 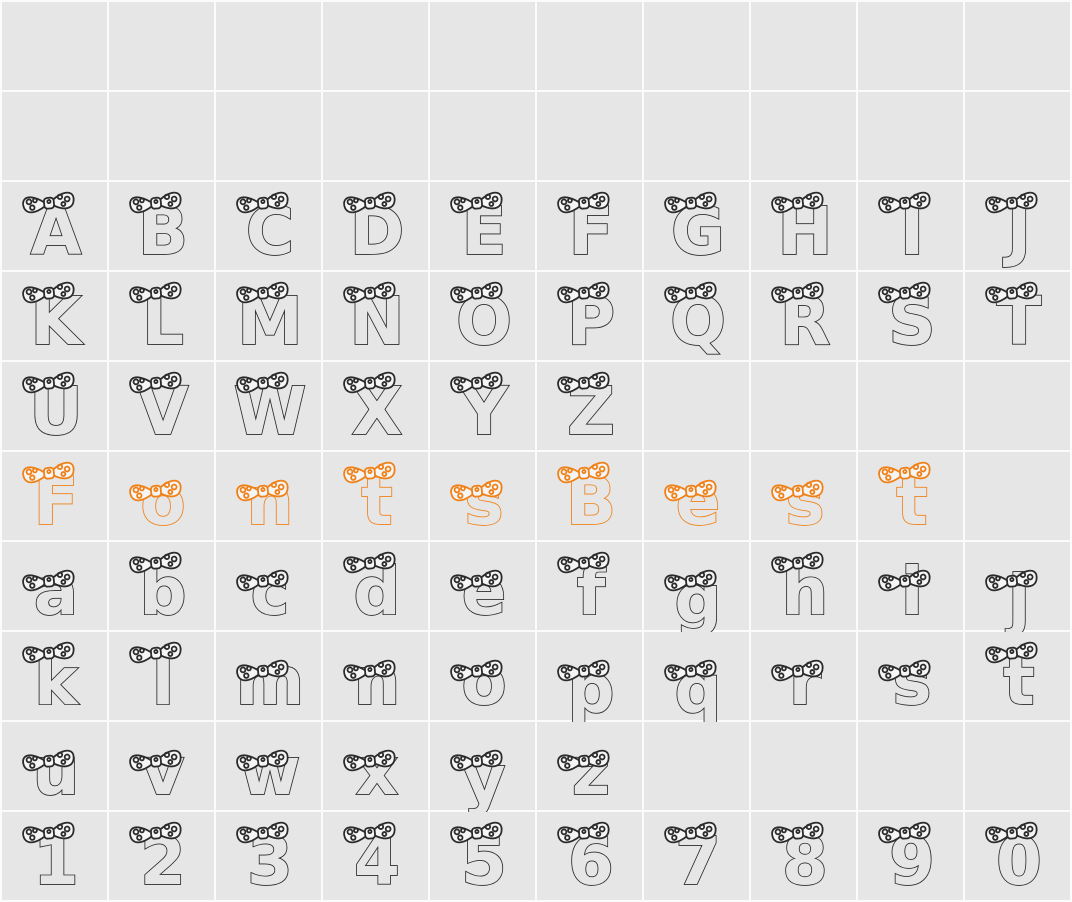 I want to click on glyph-cell: D, so click(x=375, y=226).